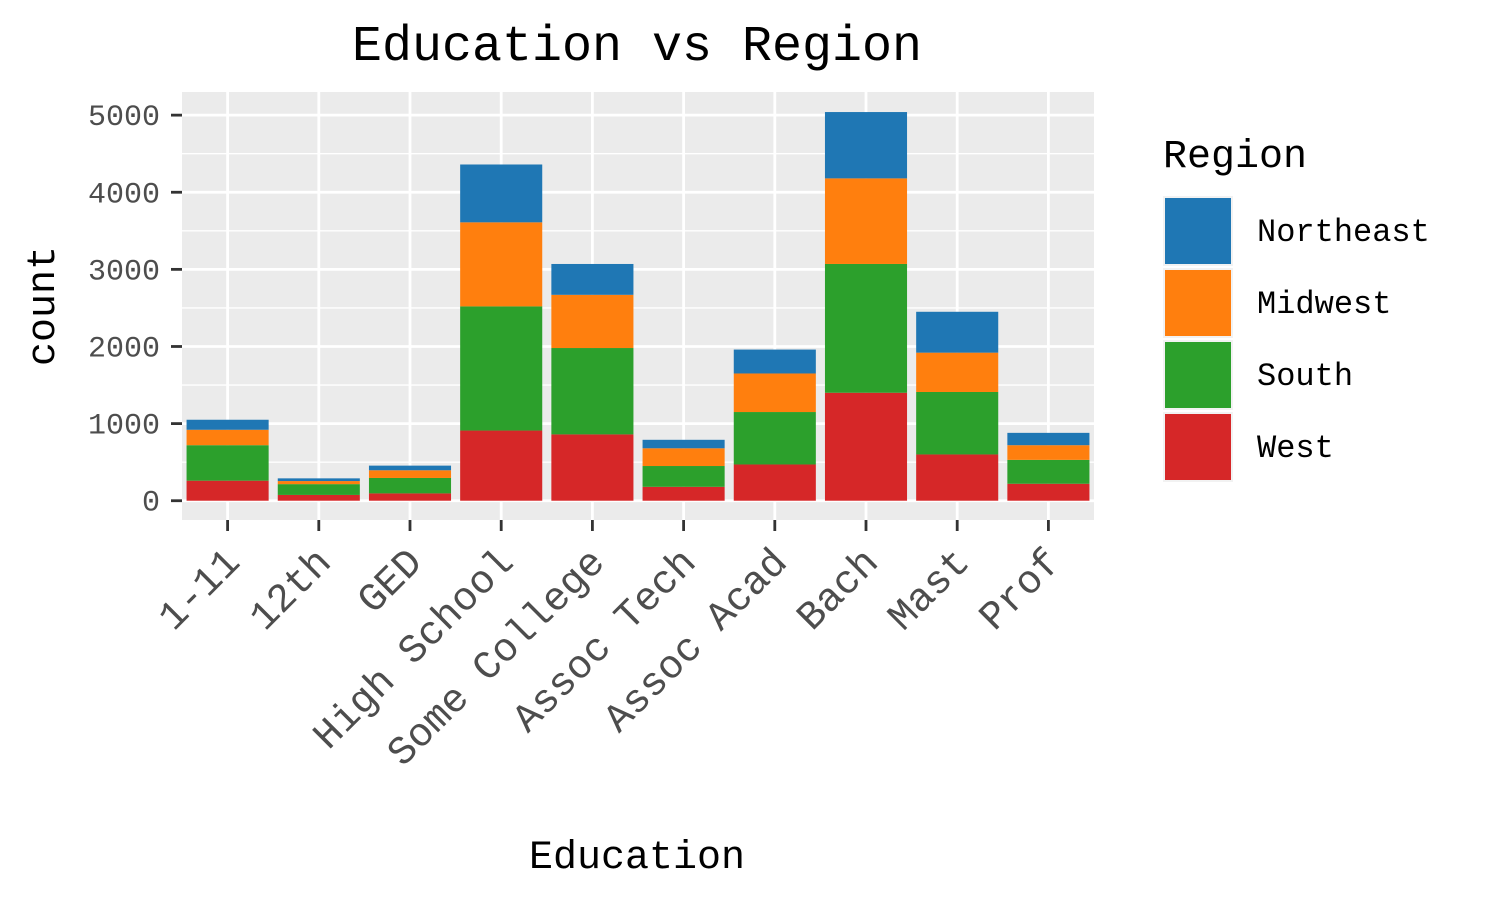 Image resolution: width=1500 pixels, height=900 pixels. I want to click on y-tick-label: 1000, so click(124, 427).